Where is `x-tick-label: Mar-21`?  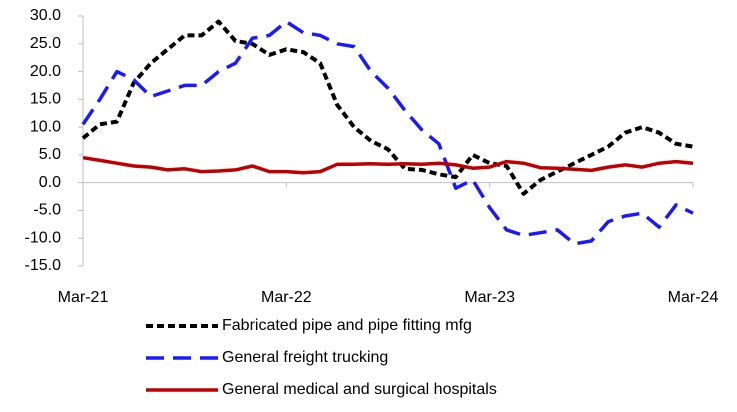 x-tick-label: Mar-21 is located at coordinates (83, 297).